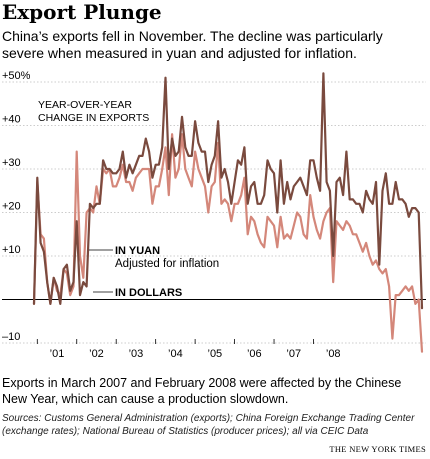 Image resolution: width=430 pixels, height=459 pixels. What do you see at coordinates (82, 12) in the screenshot?
I see `page-title: Export Plunge` at bounding box center [82, 12].